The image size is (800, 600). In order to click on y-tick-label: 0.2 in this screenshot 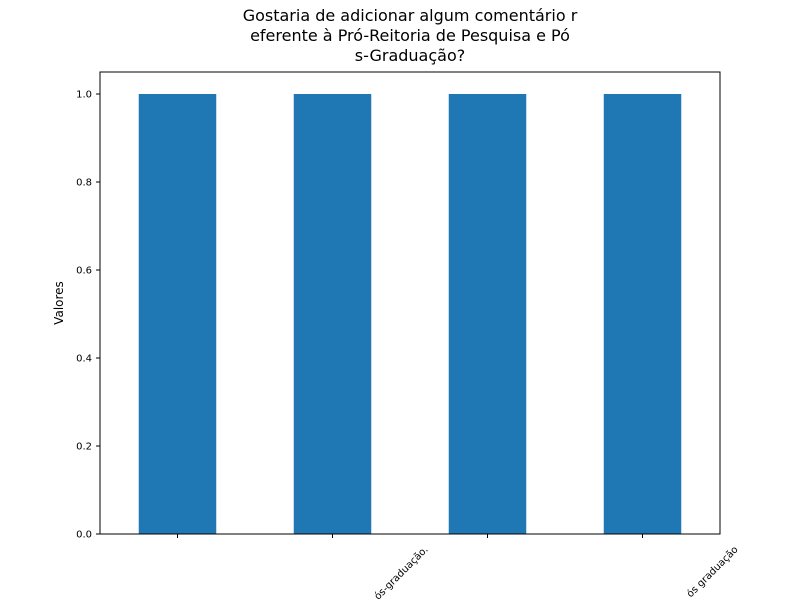, I will do `click(84, 447)`.